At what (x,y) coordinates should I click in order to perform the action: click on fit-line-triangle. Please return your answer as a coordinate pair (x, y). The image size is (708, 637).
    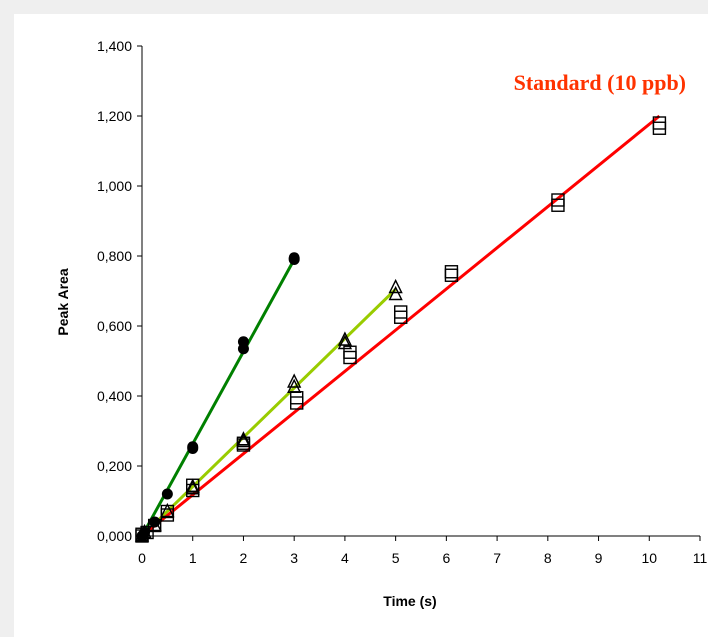
    Looking at the image, I should click on (268, 413).